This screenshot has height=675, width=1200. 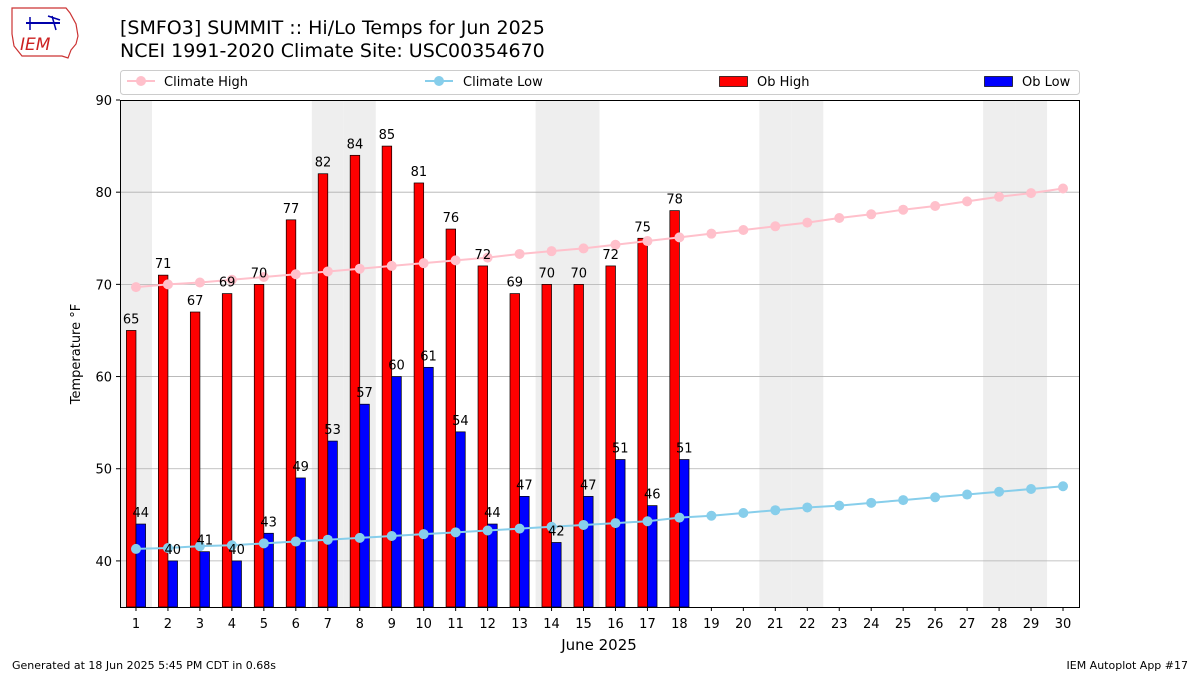 I want to click on ob-low-value-label: 51, so click(x=620, y=449).